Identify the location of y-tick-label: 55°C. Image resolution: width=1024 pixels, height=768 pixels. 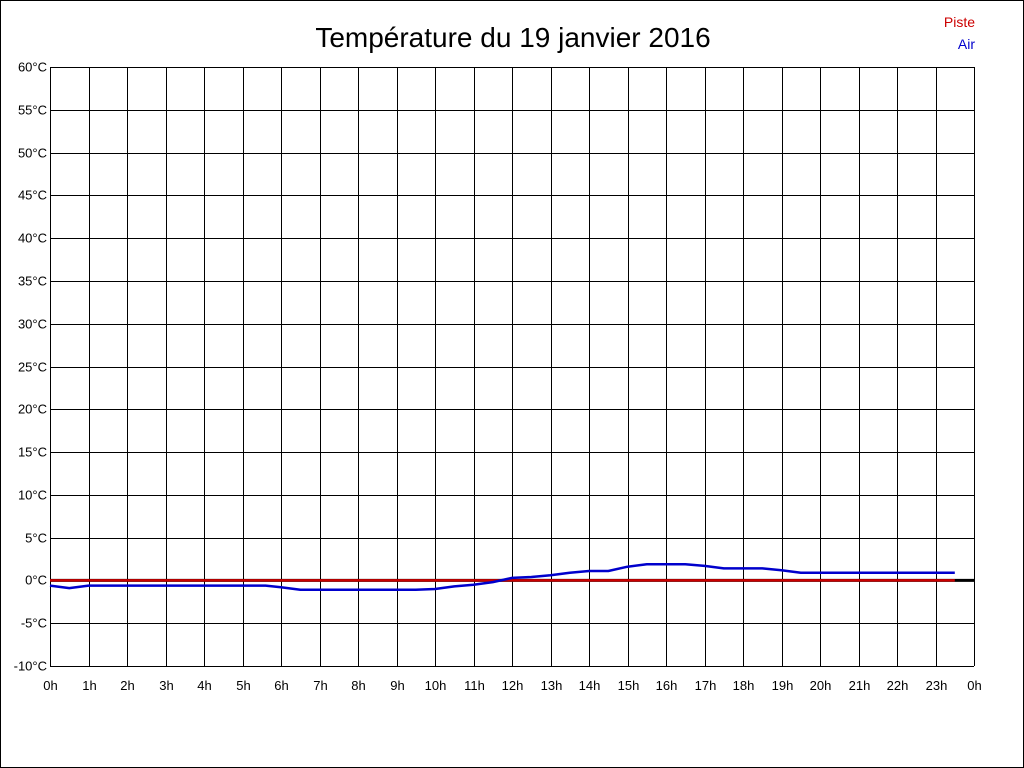
(32, 110).